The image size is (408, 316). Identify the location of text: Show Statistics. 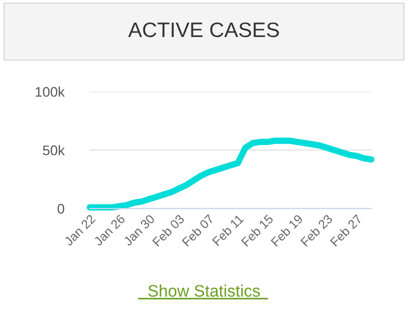
(204, 290).